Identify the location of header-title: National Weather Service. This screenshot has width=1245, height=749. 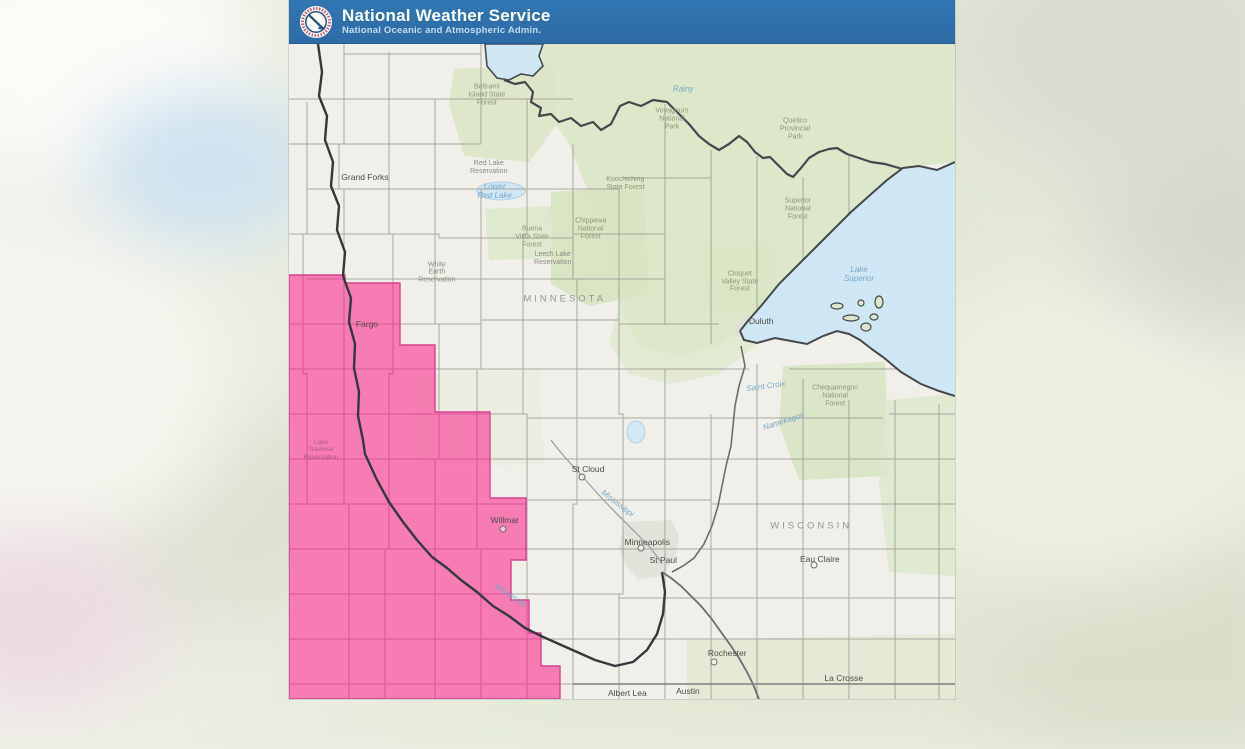
(446, 15).